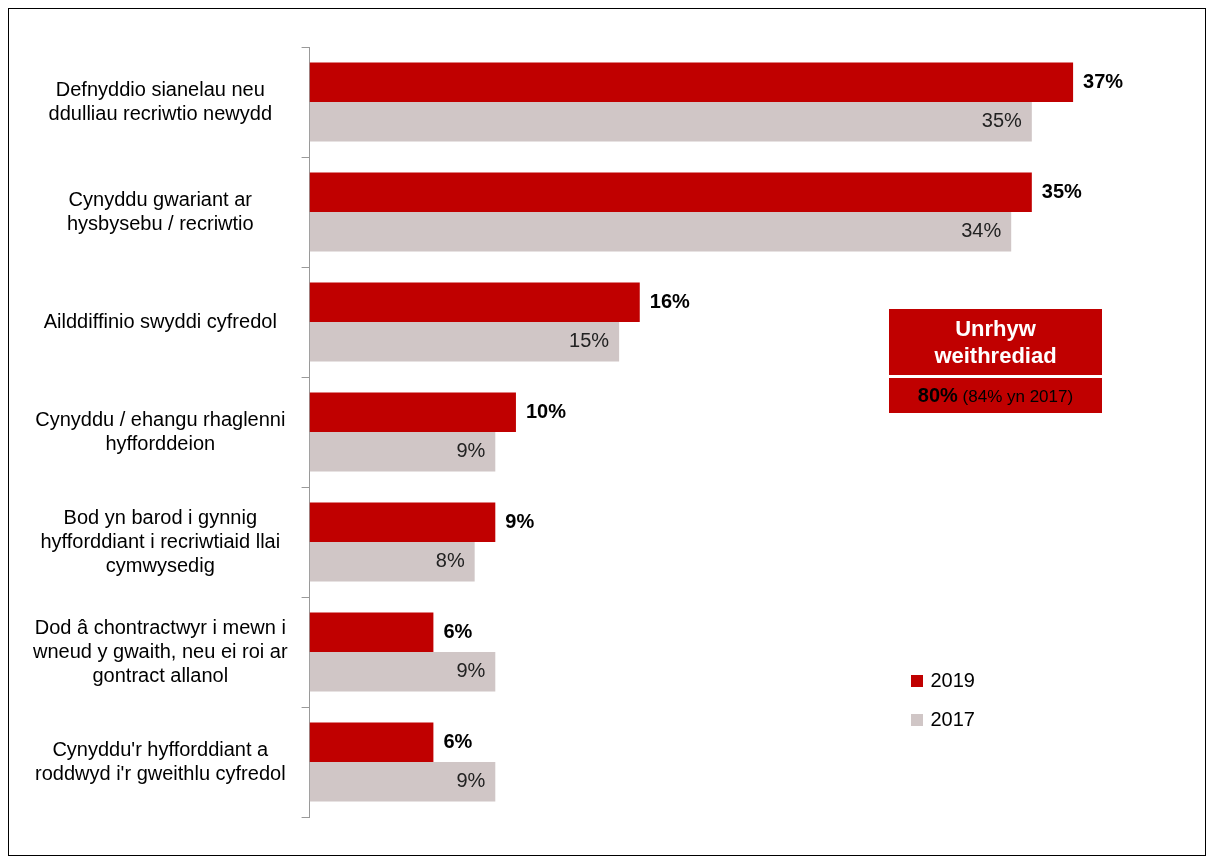  Describe the element at coordinates (160, 650) in the screenshot. I see `y-tick-label: Dod â chontractwyr i mewn i wneud y gwaith, neu ei roi ar gontract allanol` at that location.